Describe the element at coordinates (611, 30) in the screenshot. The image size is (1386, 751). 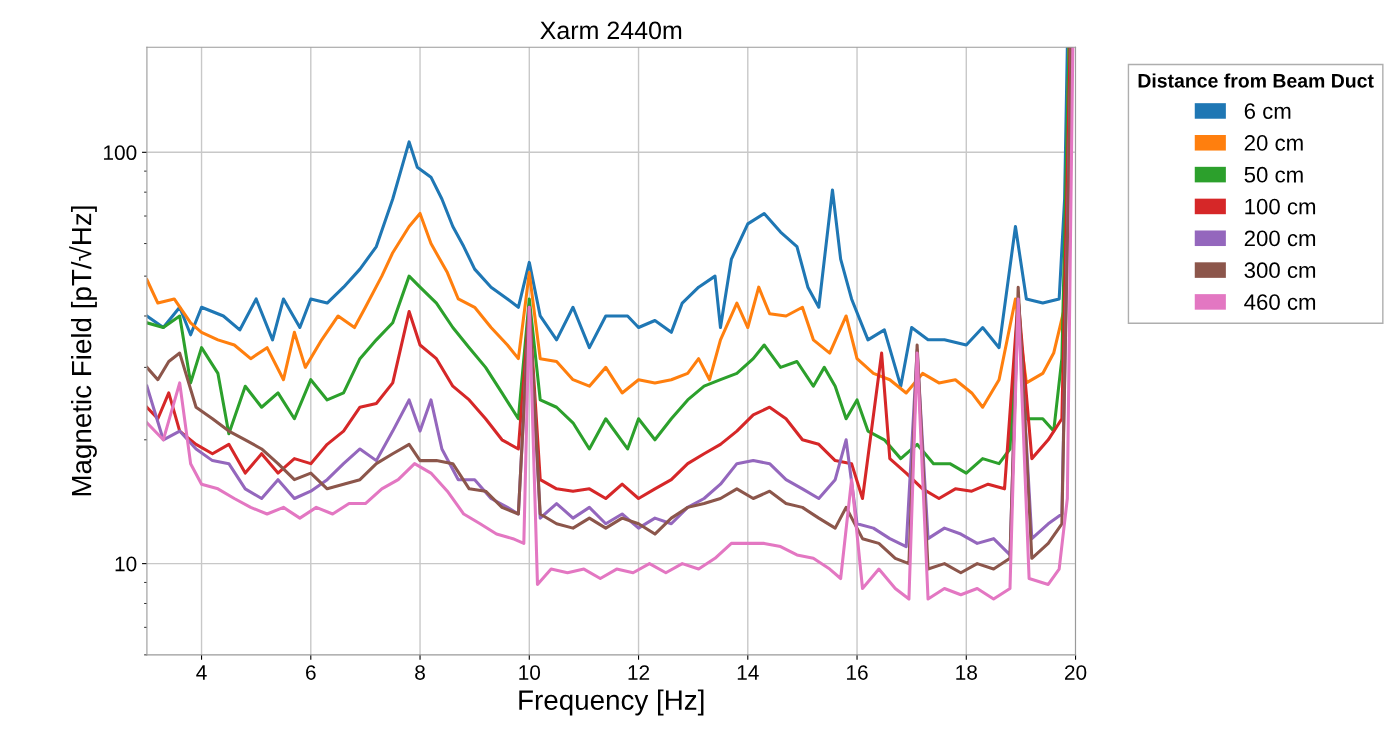
I see `chart-title: Xarm 2440m` at that location.